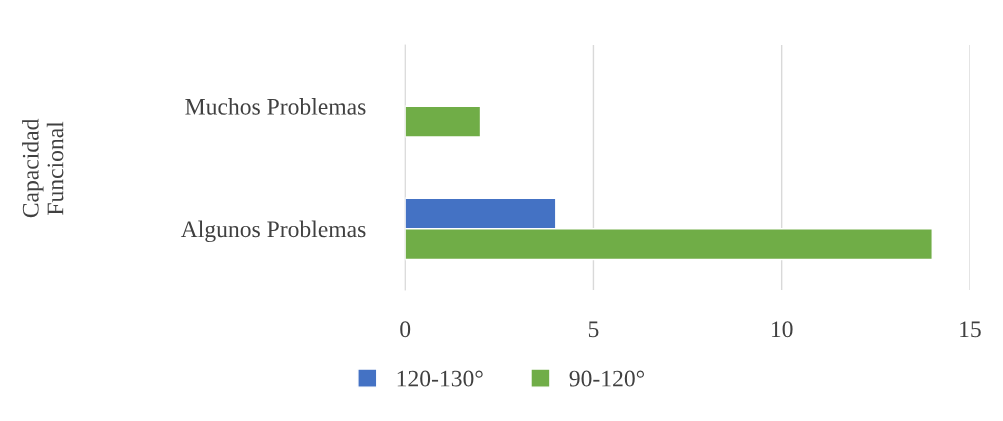 The image size is (1003, 421). I want to click on x-tick-label: 15, so click(970, 329).